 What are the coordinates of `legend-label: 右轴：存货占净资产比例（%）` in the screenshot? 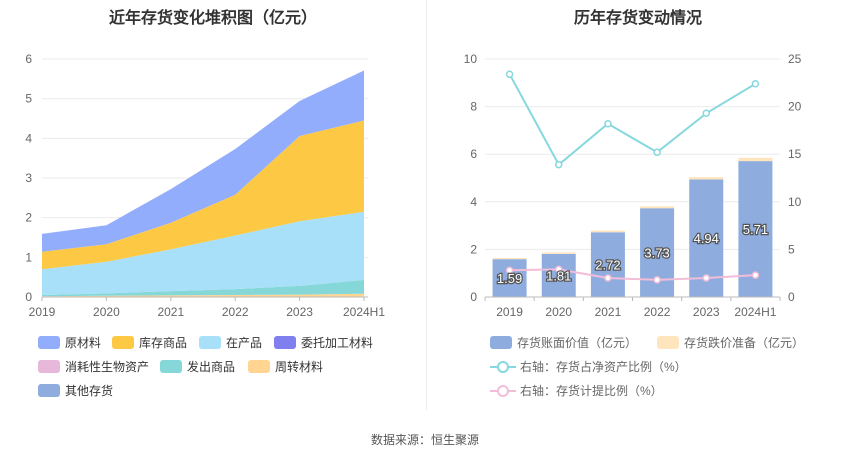 It's located at (603, 367).